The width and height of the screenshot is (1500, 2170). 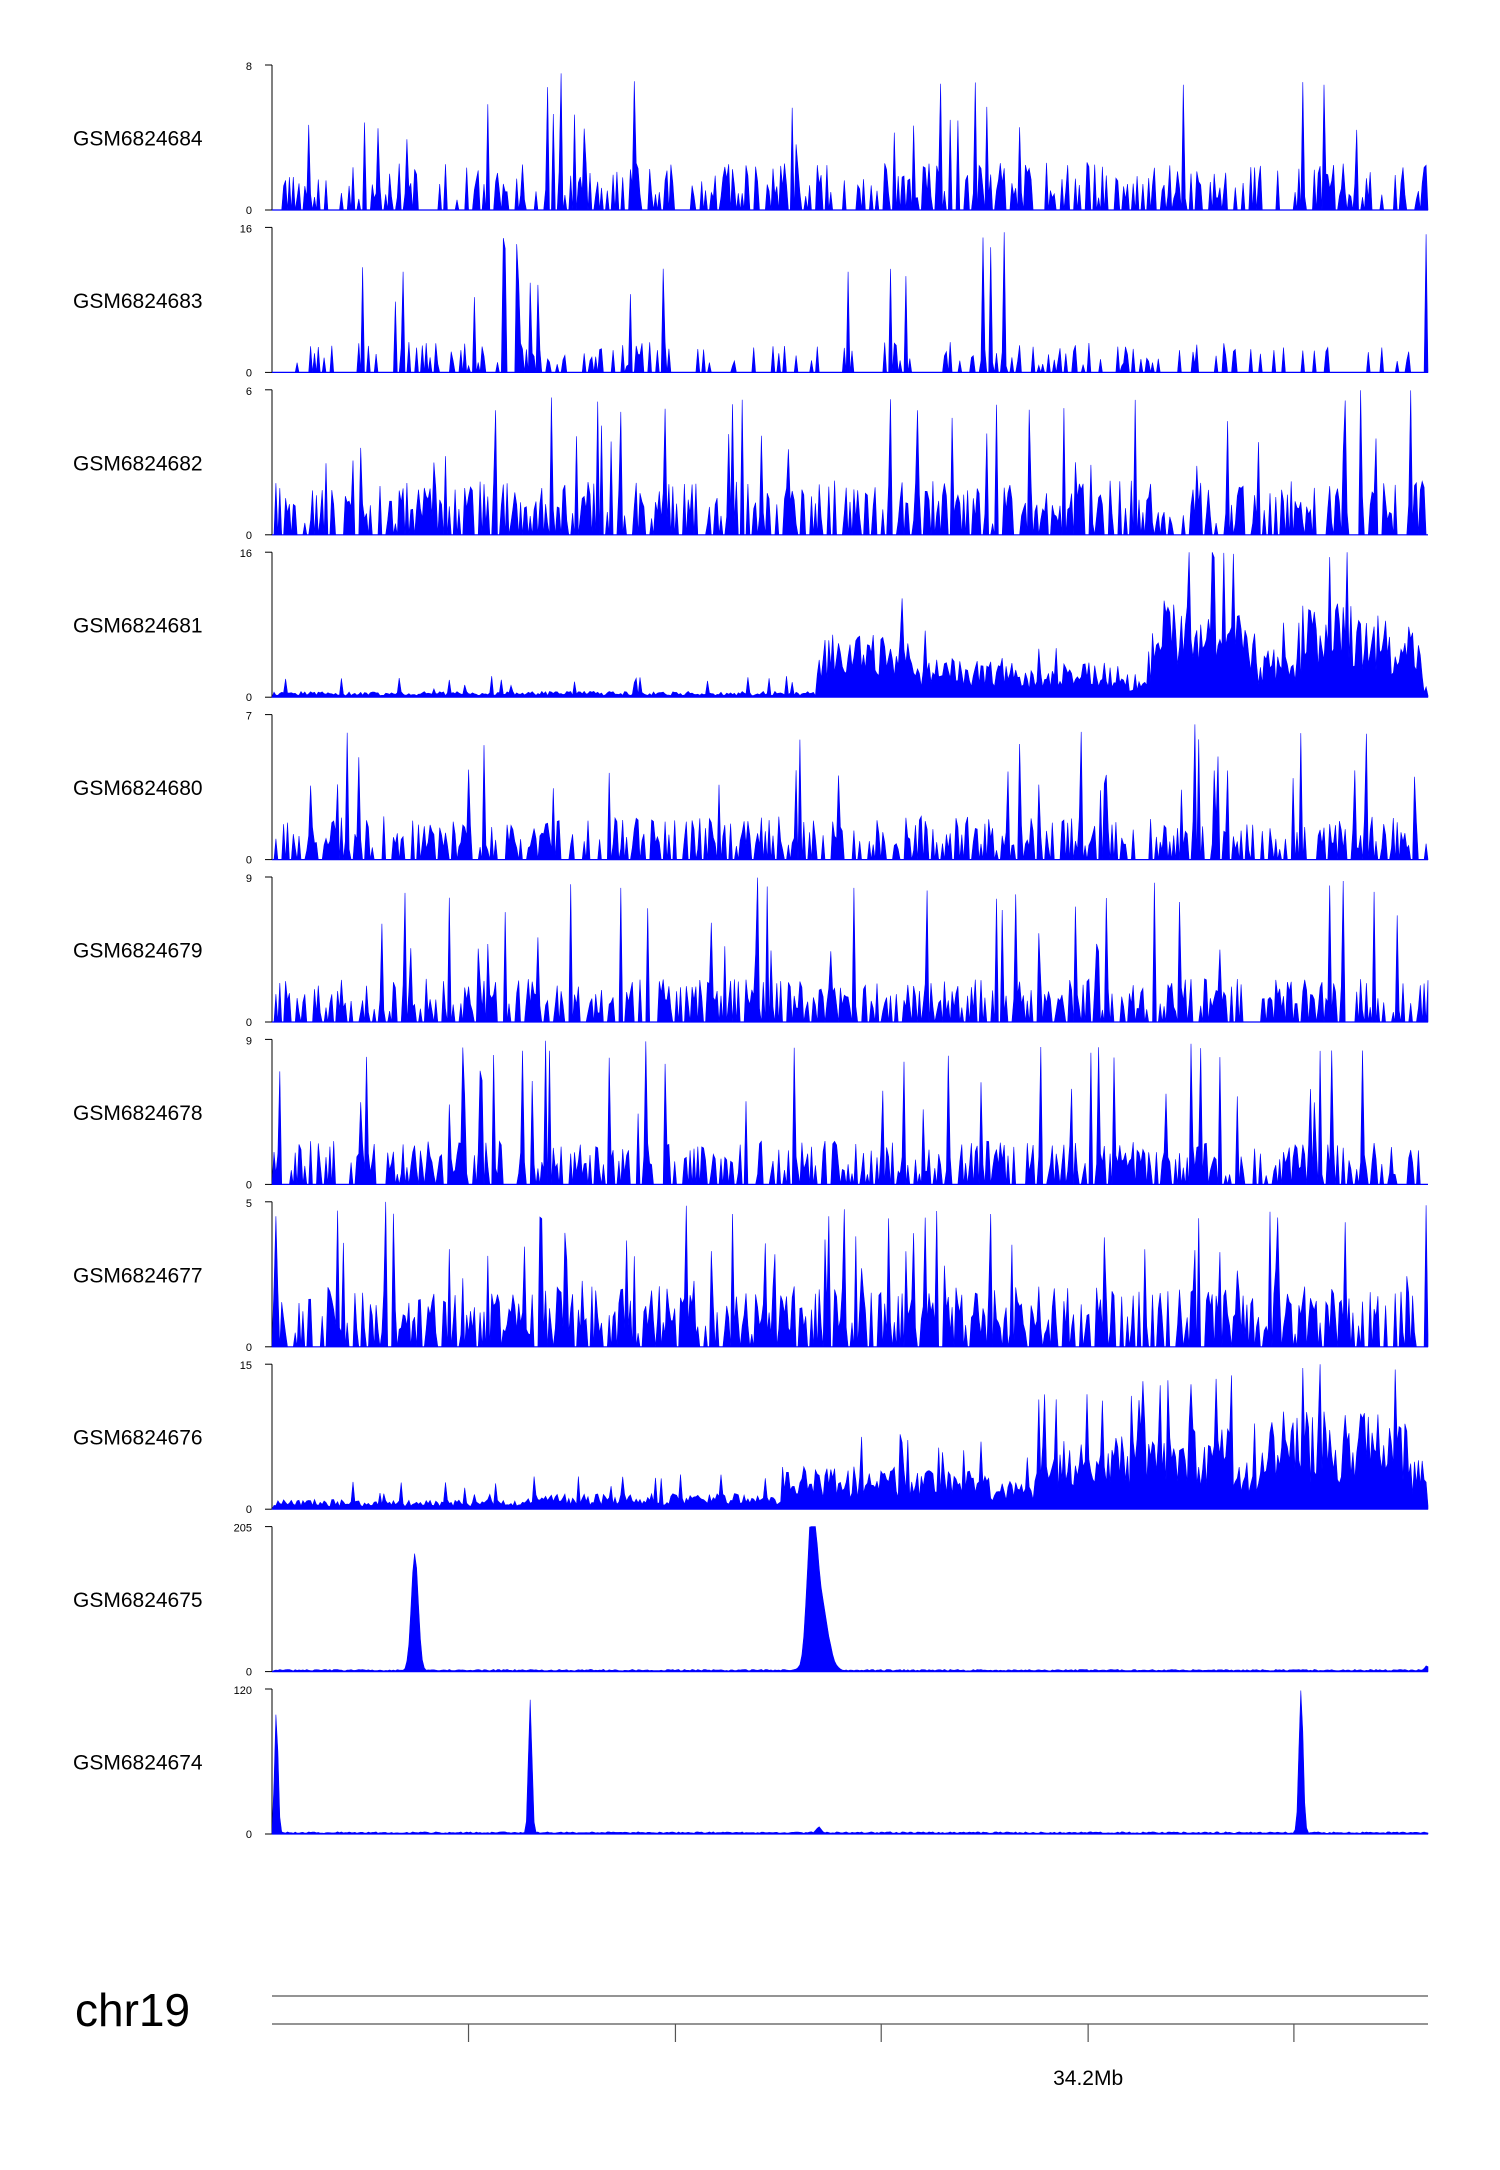 I want to click on chromosome-label: chr19, so click(x=132, y=2010).